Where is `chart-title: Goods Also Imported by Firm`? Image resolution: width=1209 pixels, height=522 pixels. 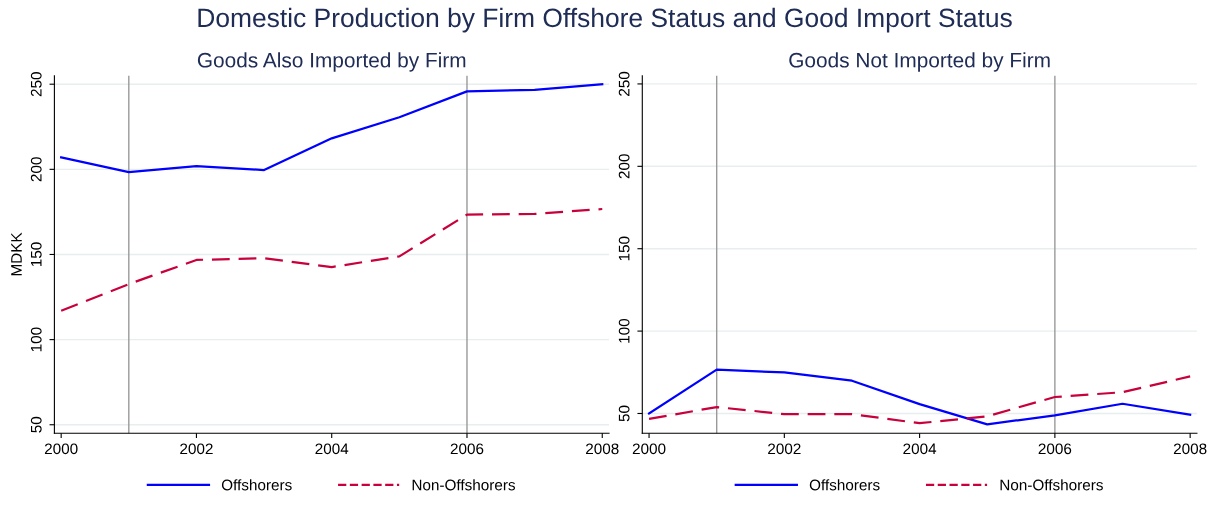 chart-title: Goods Also Imported by Firm is located at coordinates (331, 62).